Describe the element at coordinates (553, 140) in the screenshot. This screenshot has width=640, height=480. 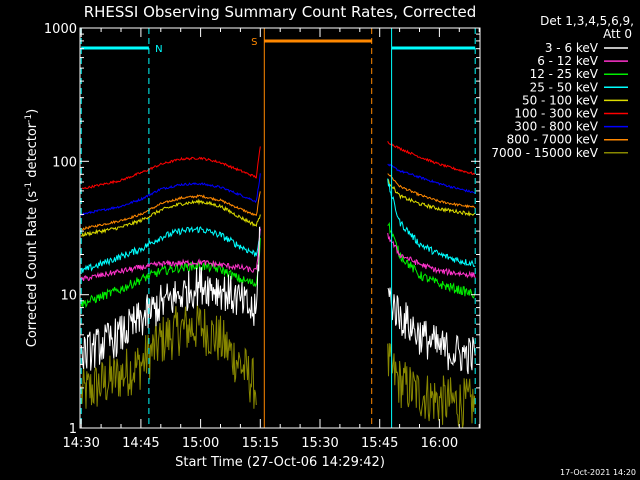
I see `legend-entry-label-8: 800 - 7000 keV` at that location.